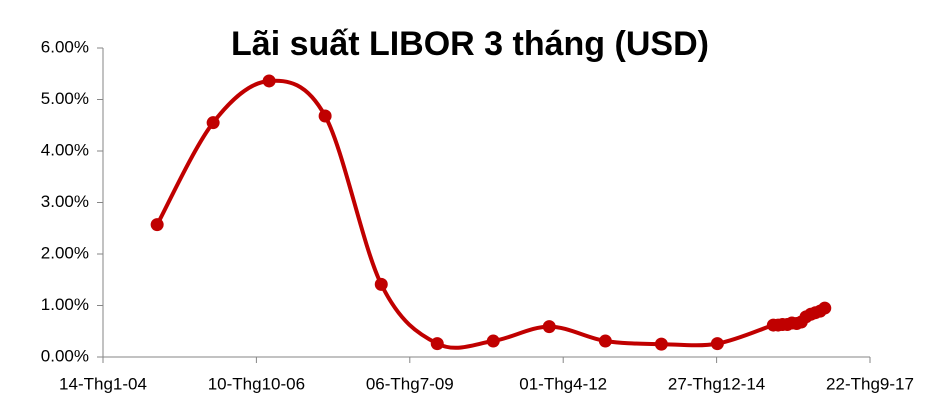 The height and width of the screenshot is (404, 935). I want to click on y-tick-label: 1.00%, so click(65, 304).